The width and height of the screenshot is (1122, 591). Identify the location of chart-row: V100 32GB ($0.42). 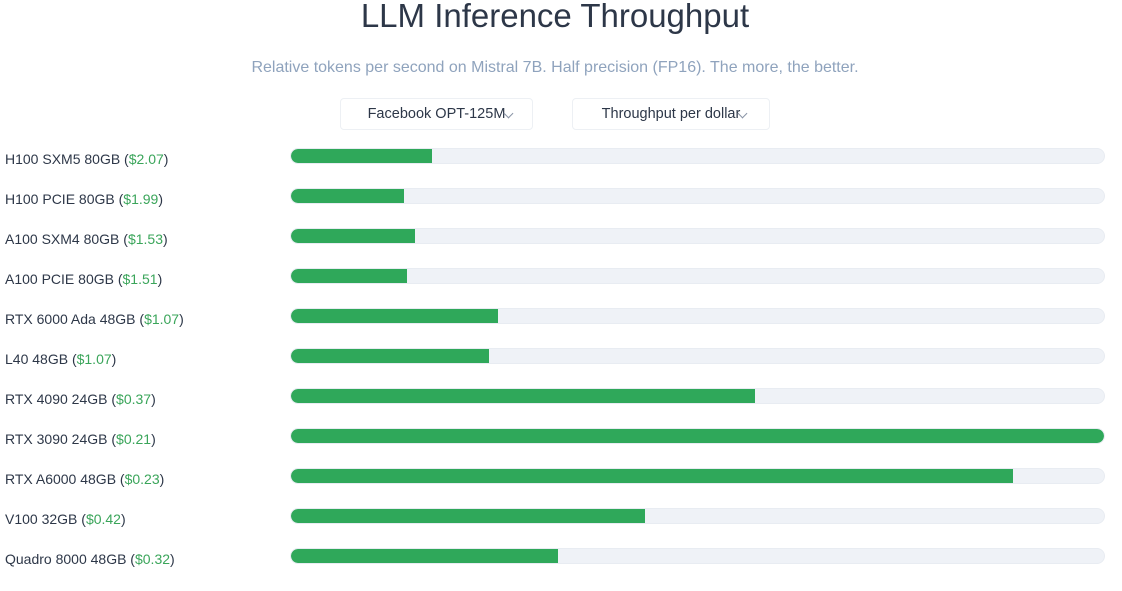
(561, 520).